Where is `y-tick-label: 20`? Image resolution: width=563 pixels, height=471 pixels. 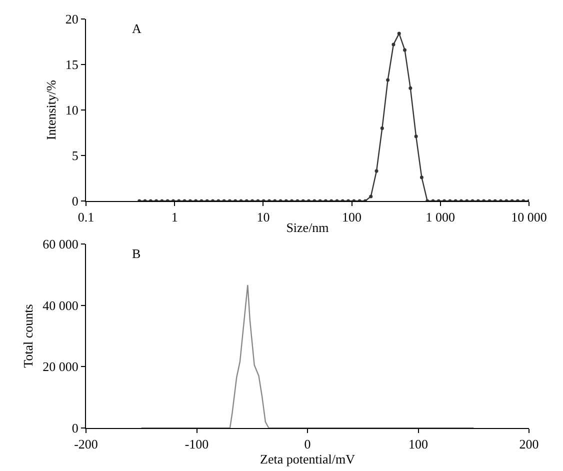
y-tick-label: 20 is located at coordinates (71, 19).